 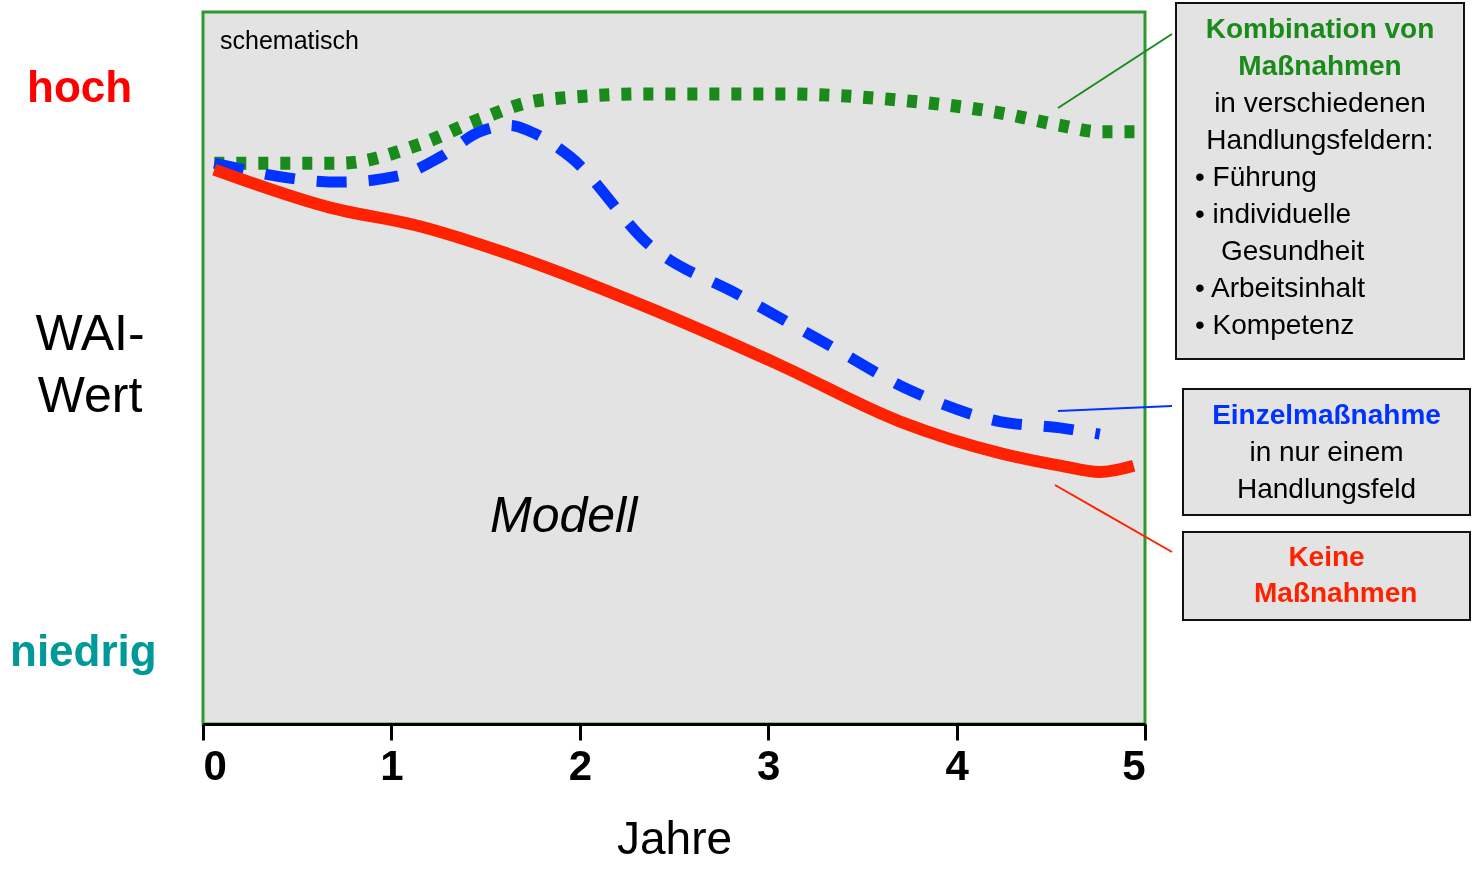 I want to click on text: • Führung, so click(x=1256, y=177).